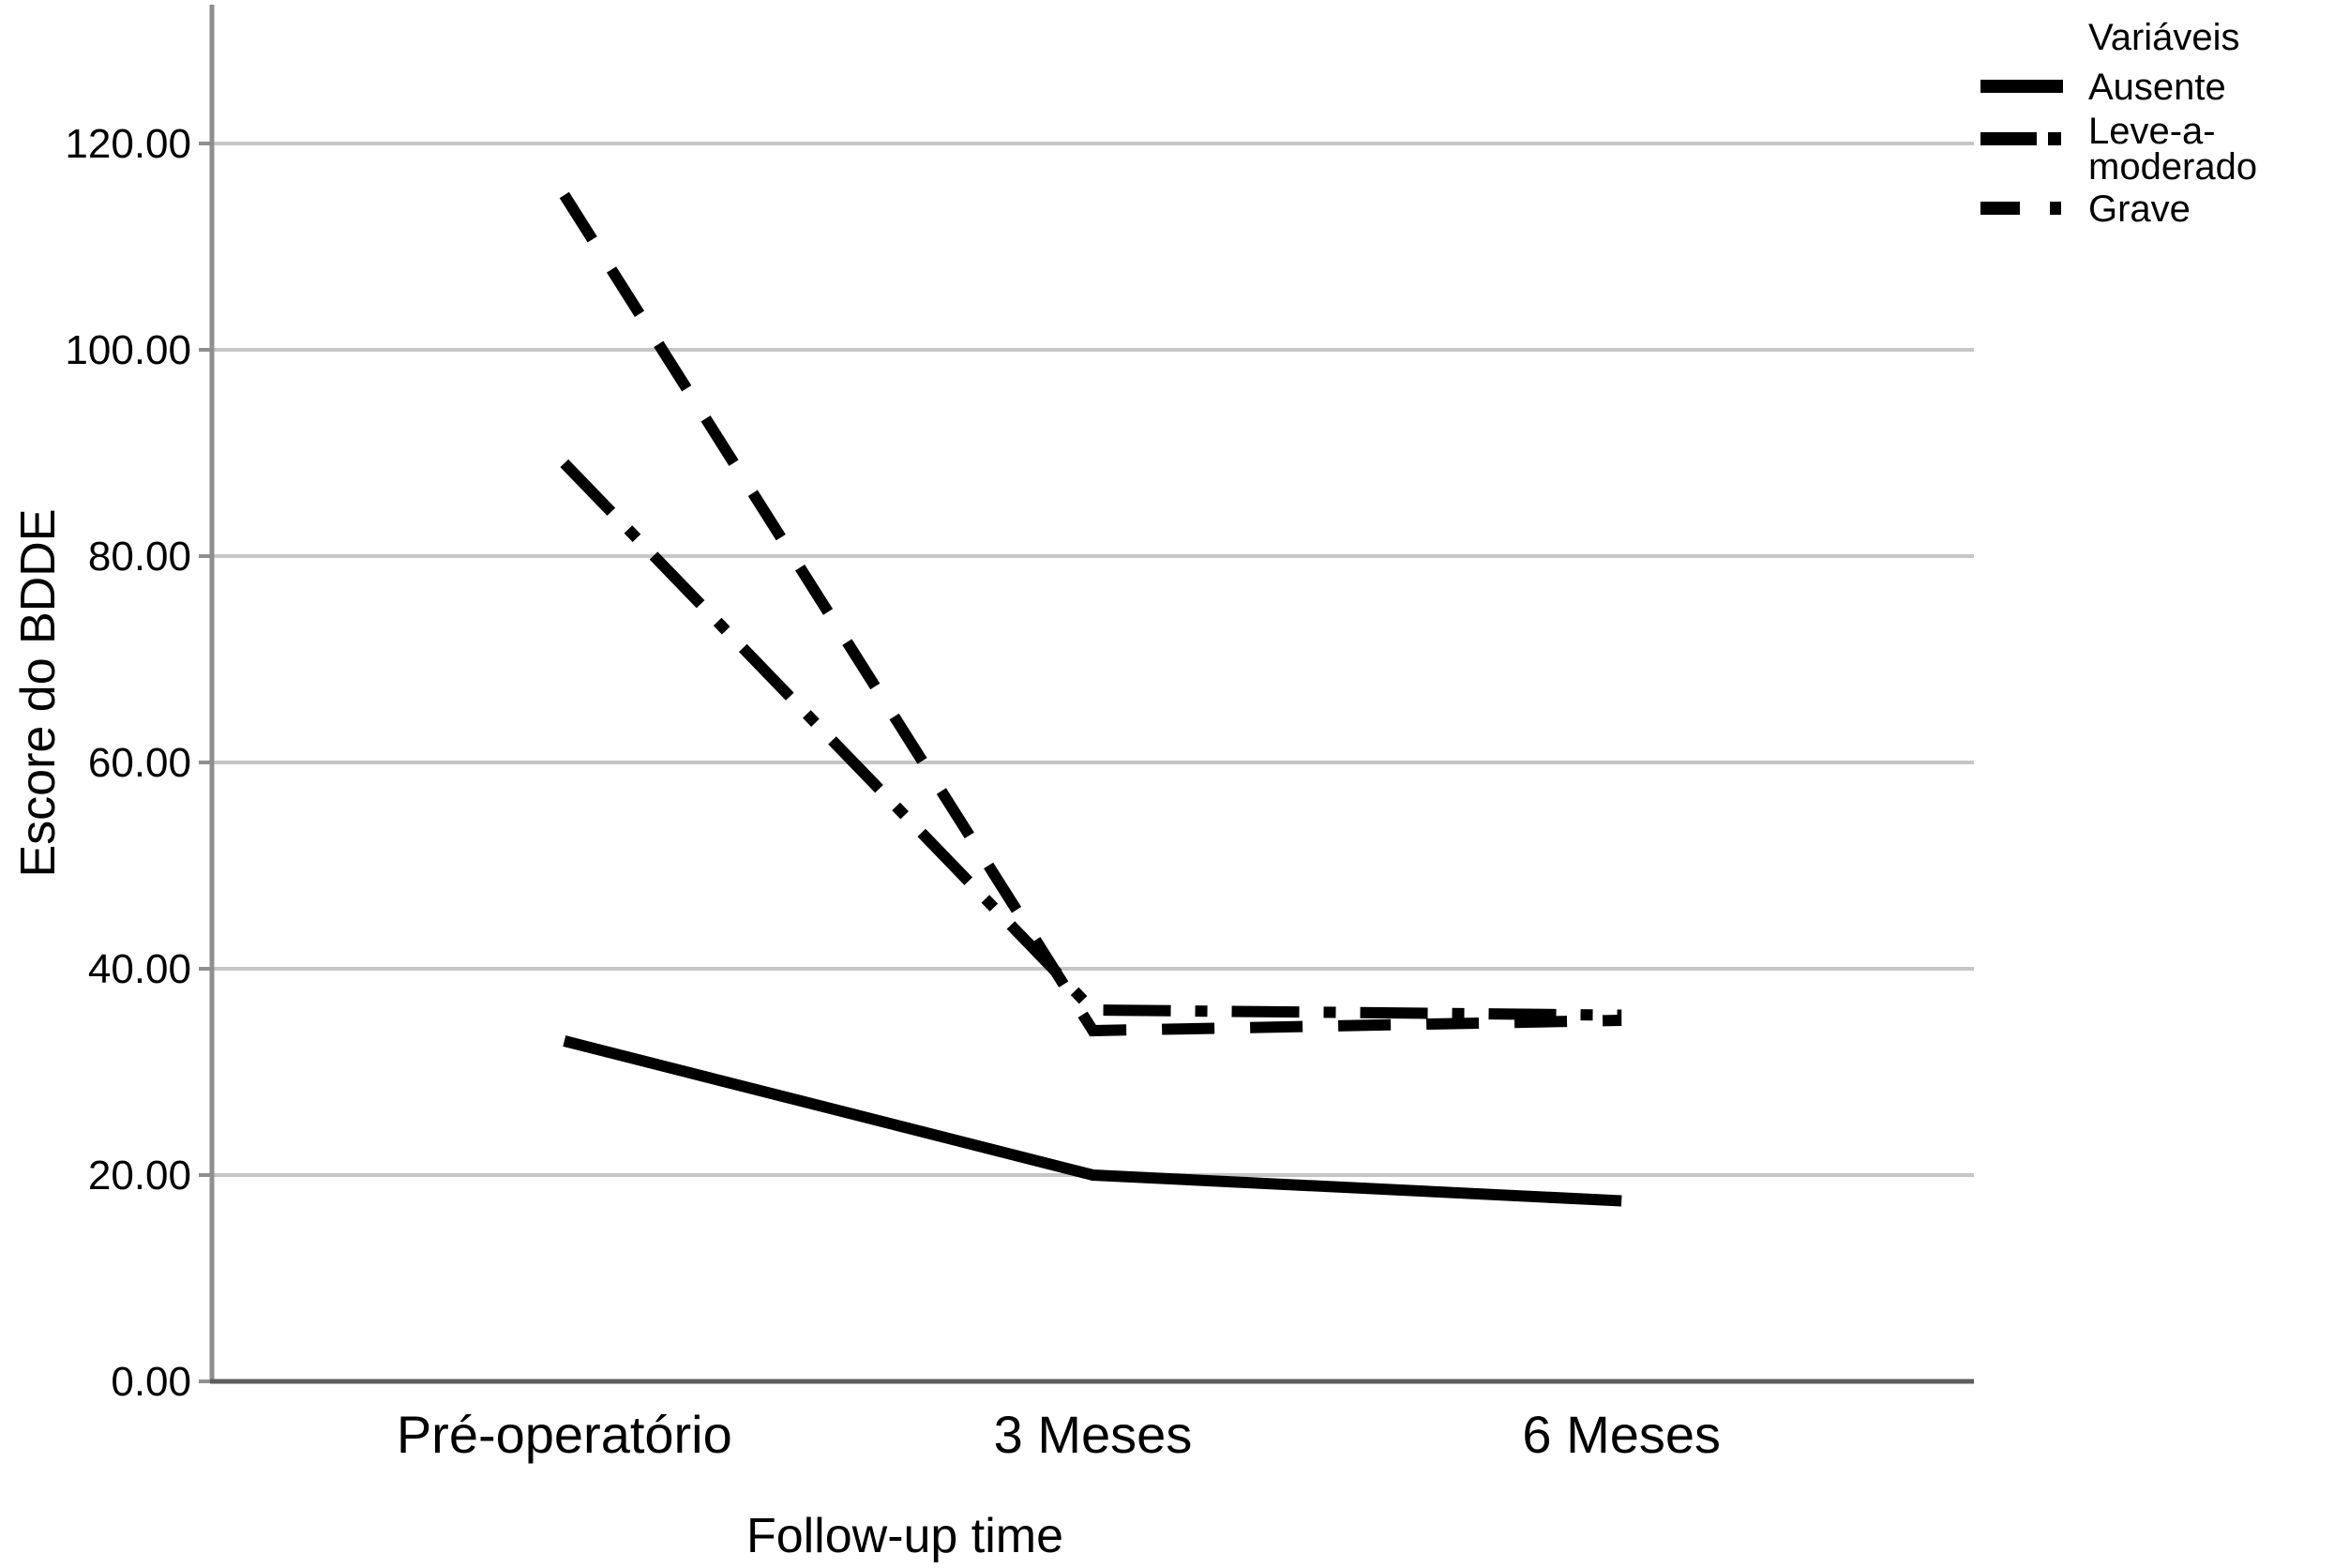 The height and width of the screenshot is (1568, 2334). I want to click on legend-title: Variáveis, so click(2164, 37).